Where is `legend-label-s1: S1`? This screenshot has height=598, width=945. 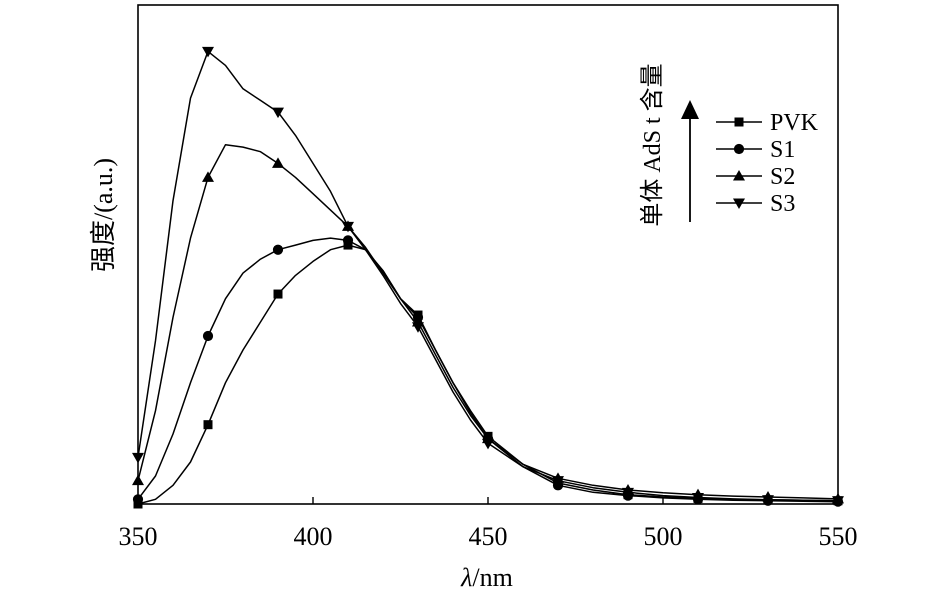 legend-label-s1: S1 is located at coordinates (782, 150).